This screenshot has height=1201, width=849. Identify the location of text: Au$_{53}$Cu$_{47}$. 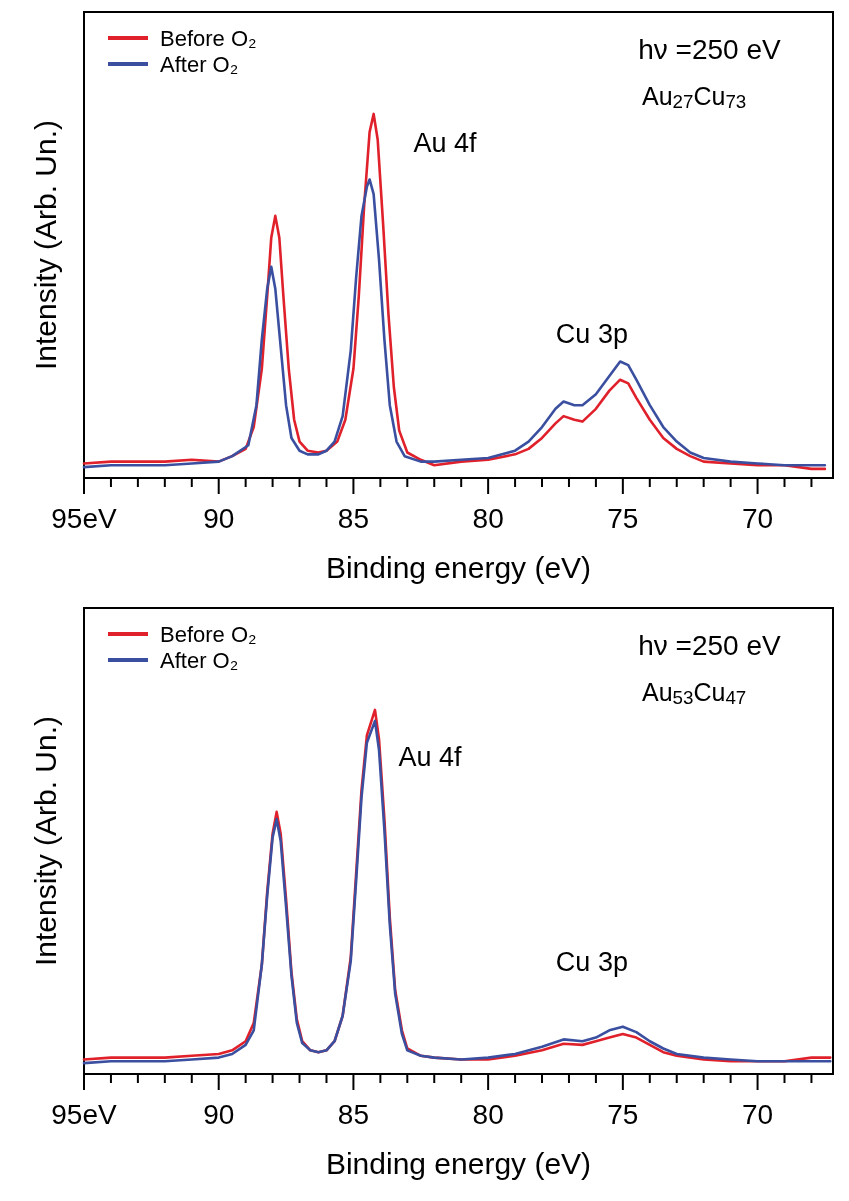
(694, 693).